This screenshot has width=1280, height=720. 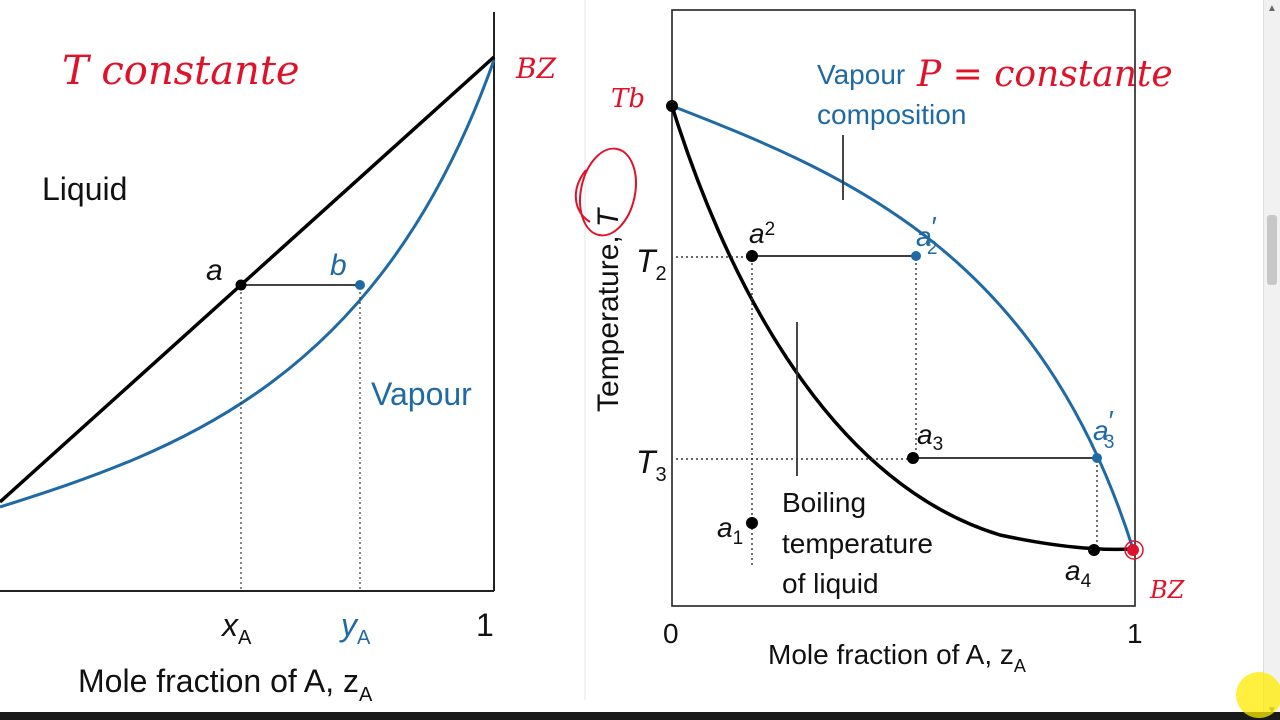 I want to click on left-tick-one: 1, so click(x=485, y=625).